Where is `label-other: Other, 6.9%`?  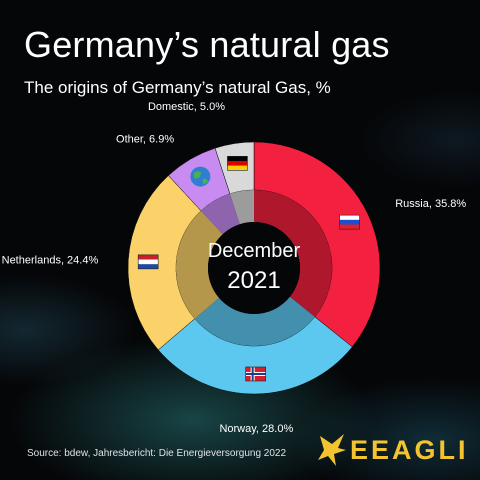 label-other: Other, 6.9% is located at coordinates (145, 140).